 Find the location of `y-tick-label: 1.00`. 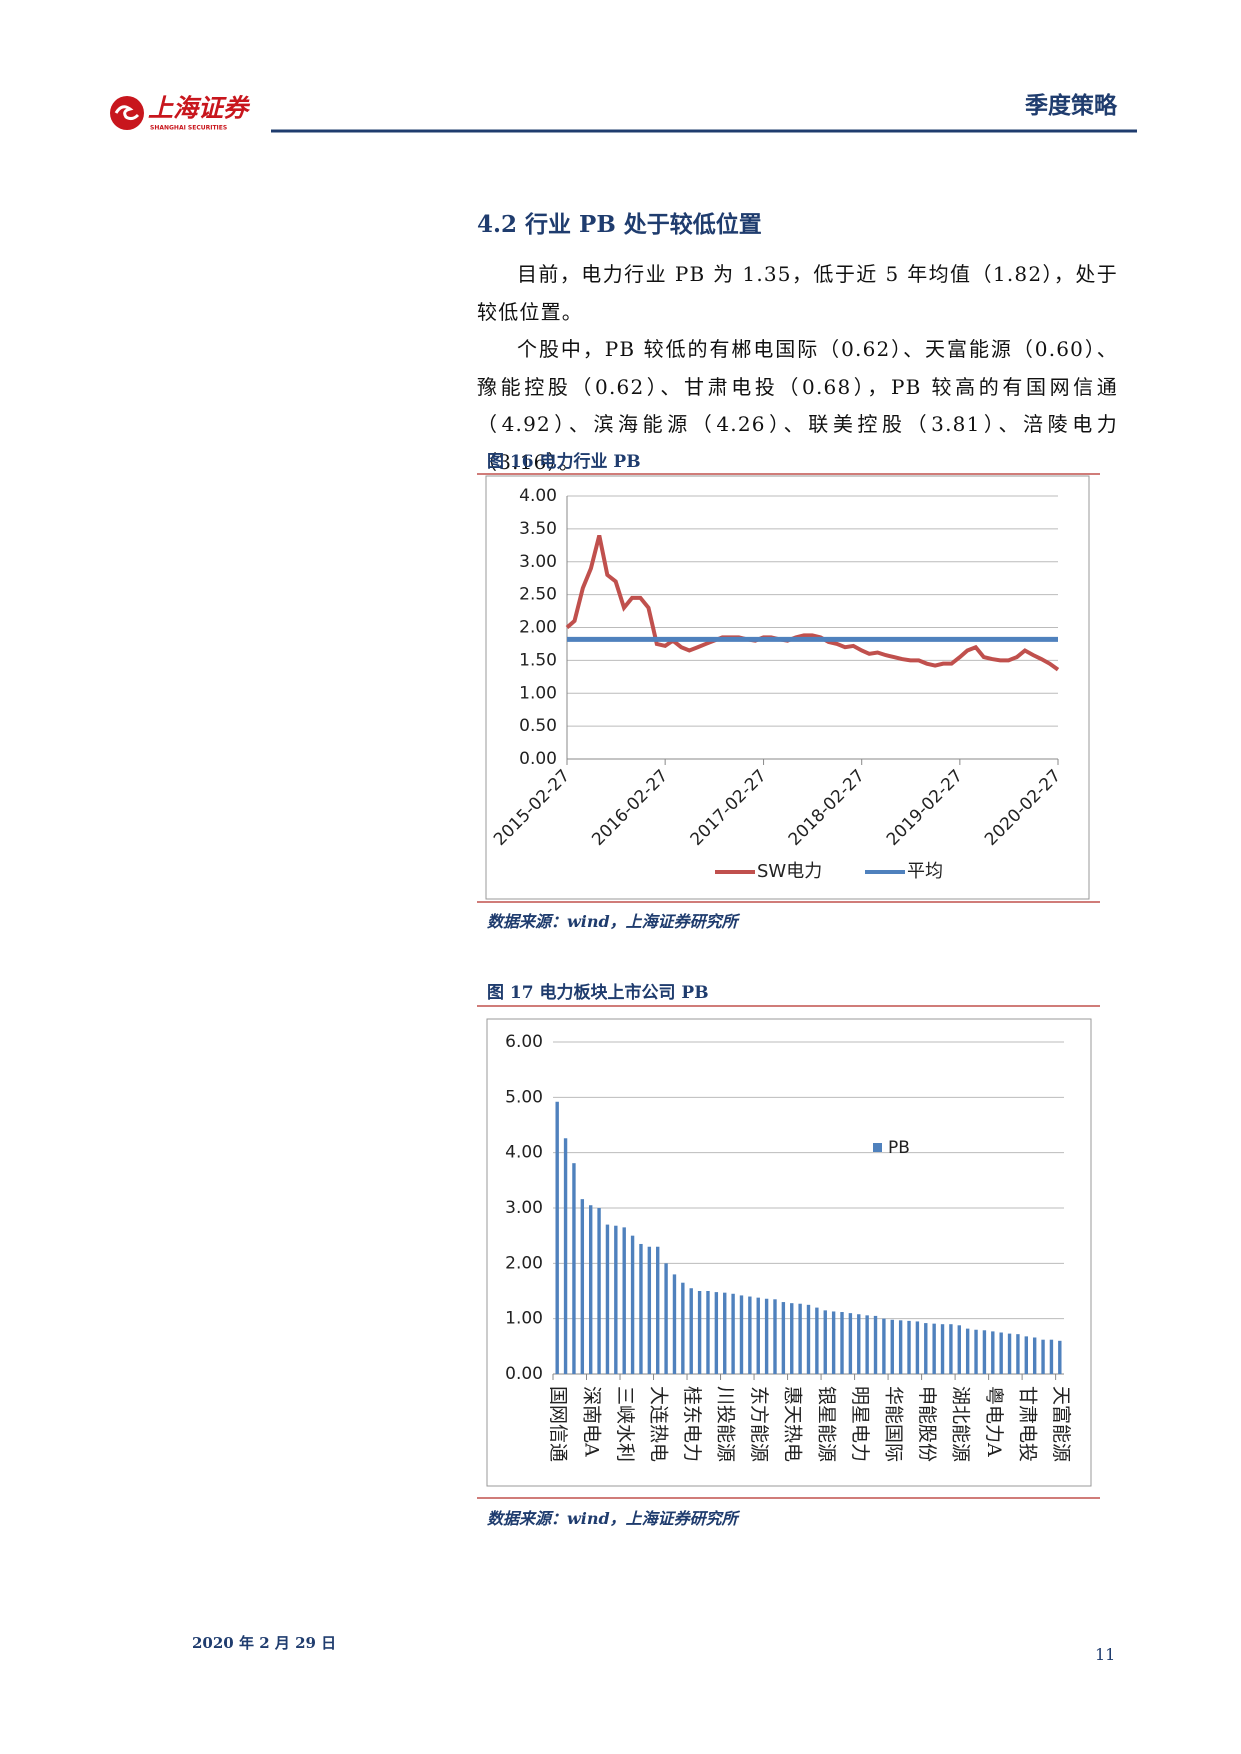

y-tick-label: 1.00 is located at coordinates (538, 693).